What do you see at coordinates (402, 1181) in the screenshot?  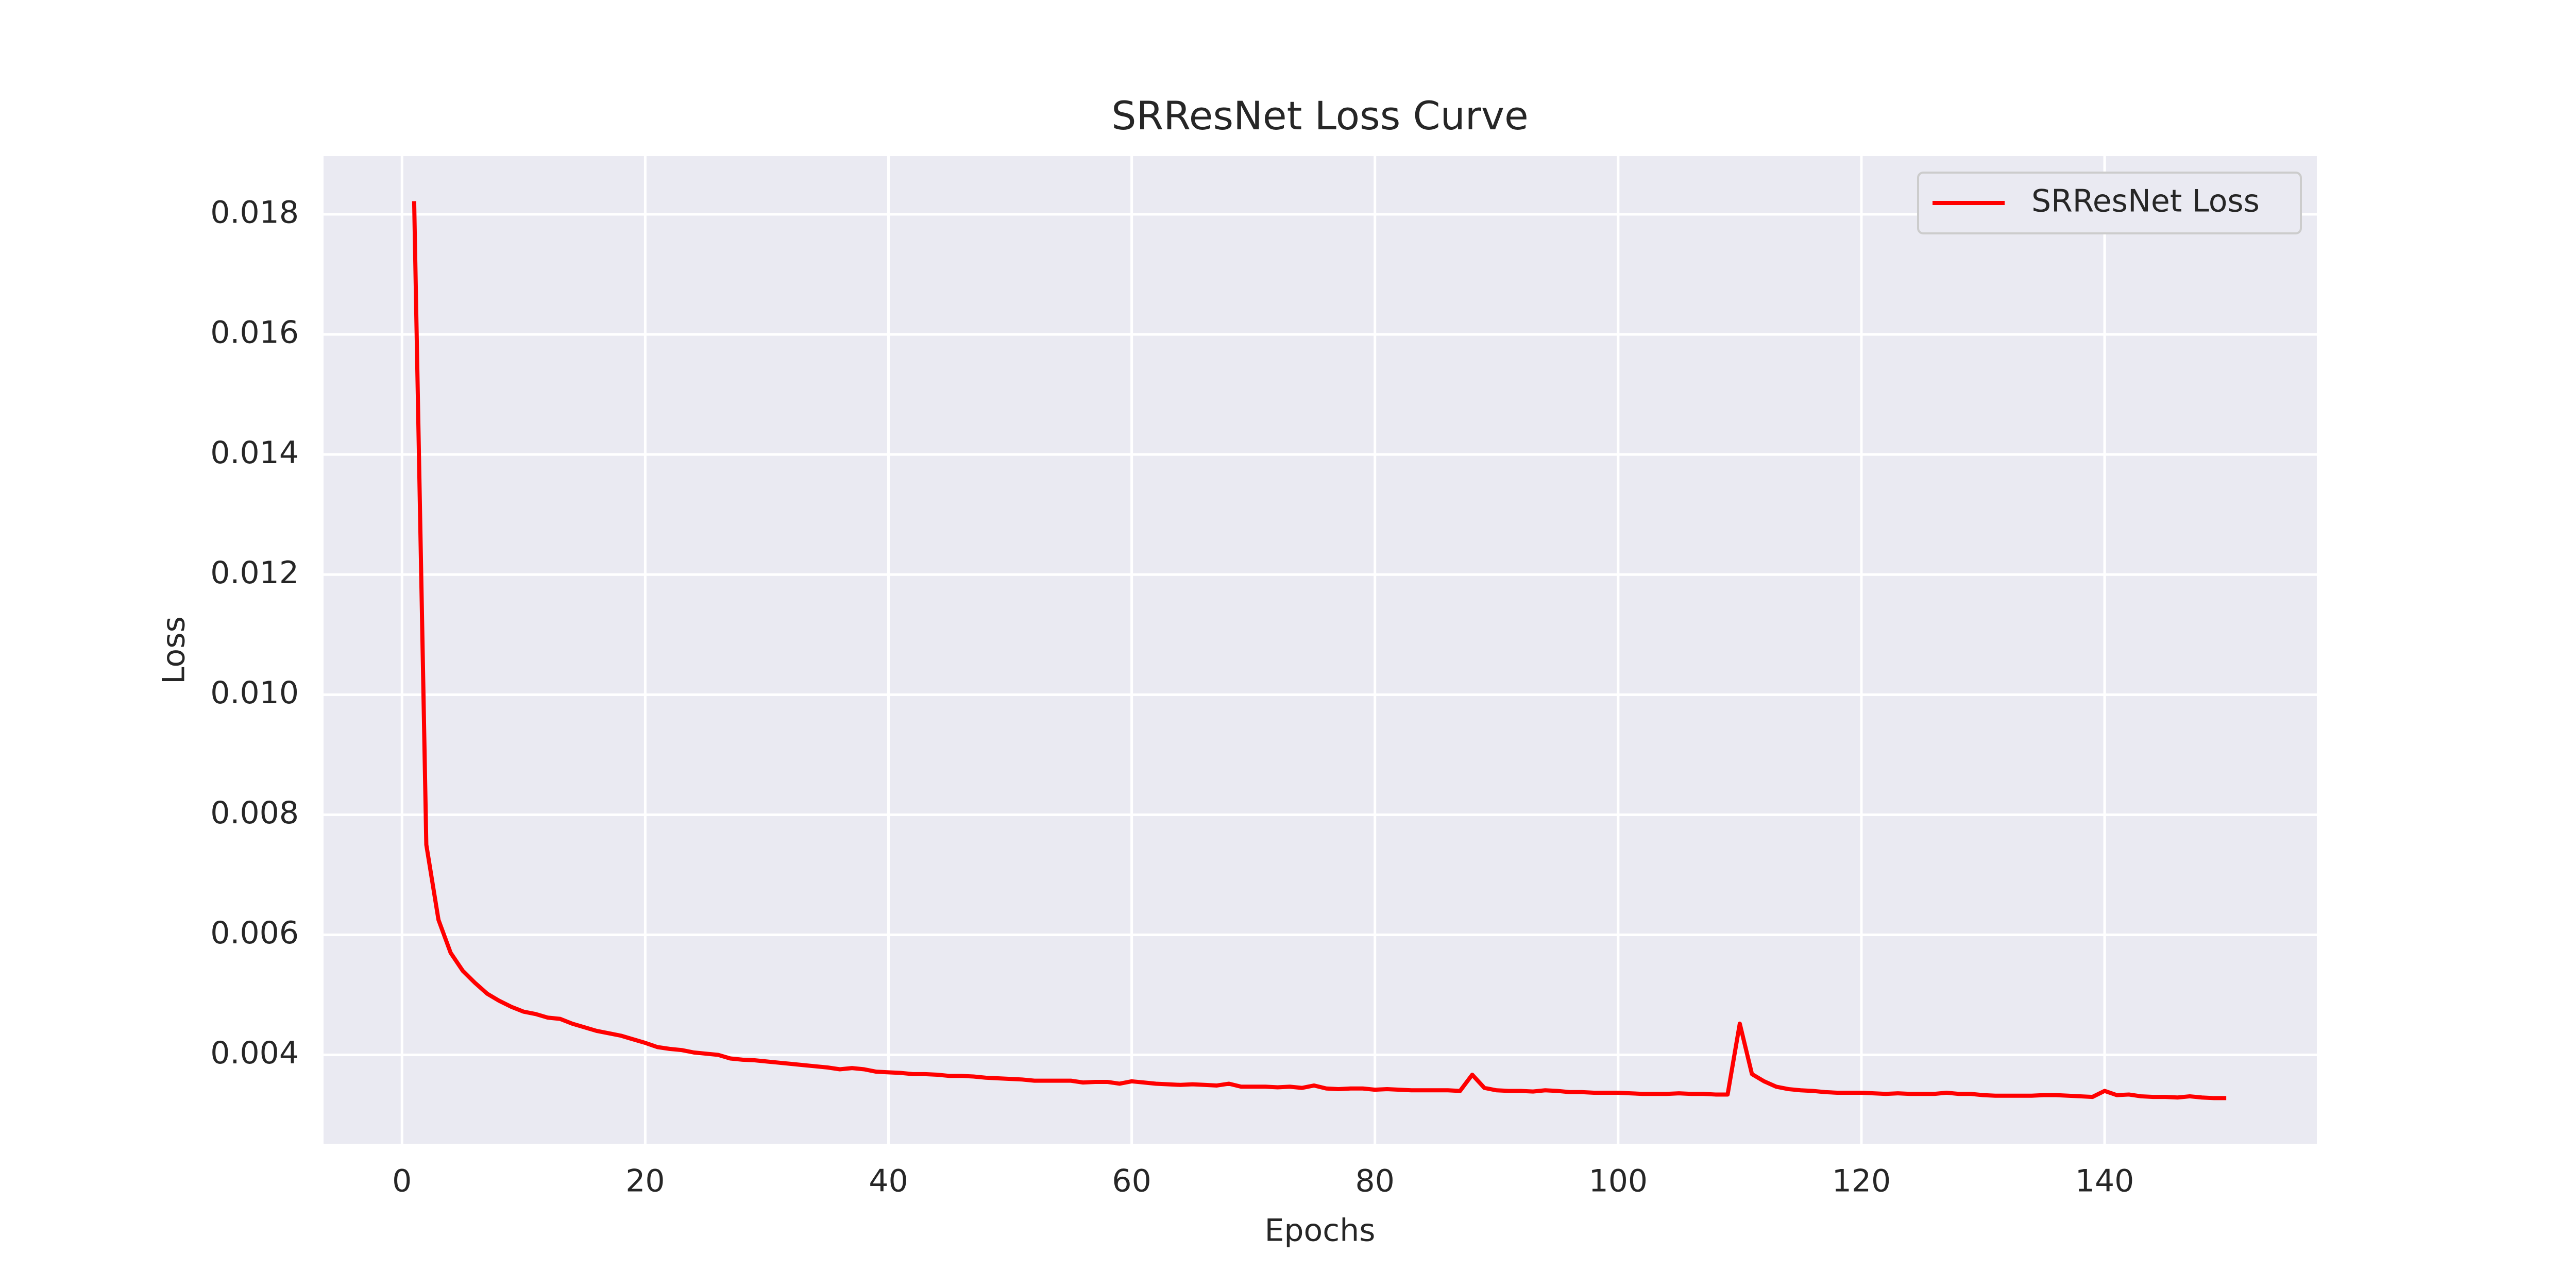 I see `x-tick-label: 0` at bounding box center [402, 1181].